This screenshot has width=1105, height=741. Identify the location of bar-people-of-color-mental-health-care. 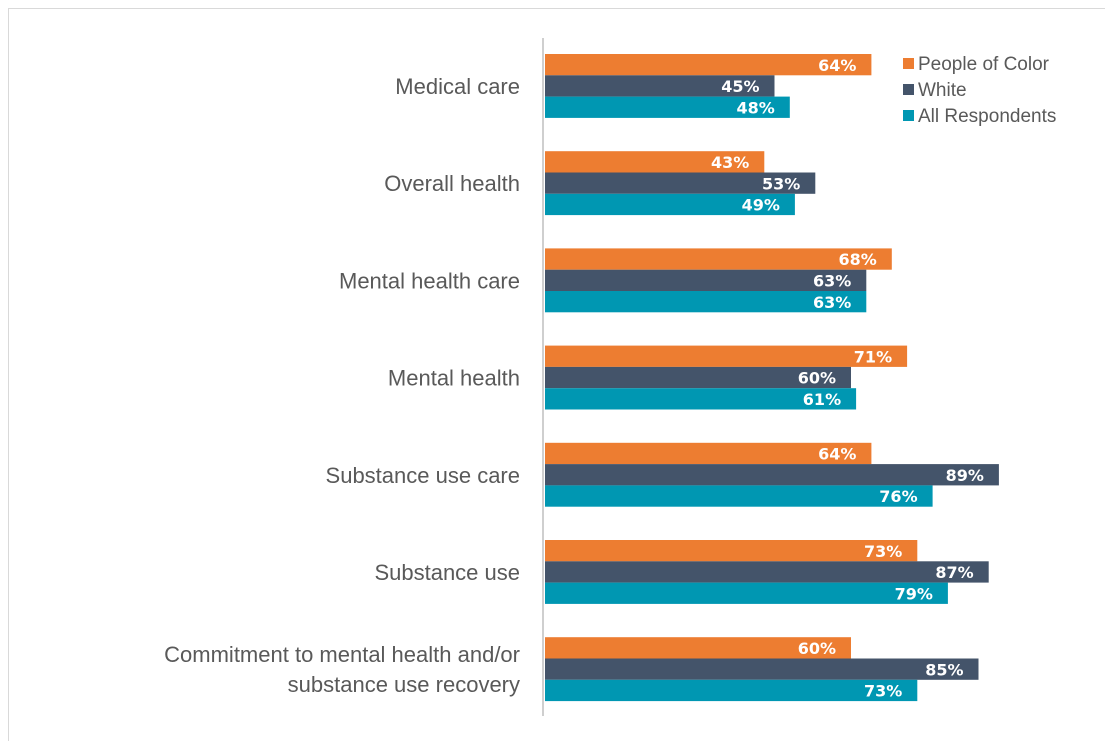
(718, 259).